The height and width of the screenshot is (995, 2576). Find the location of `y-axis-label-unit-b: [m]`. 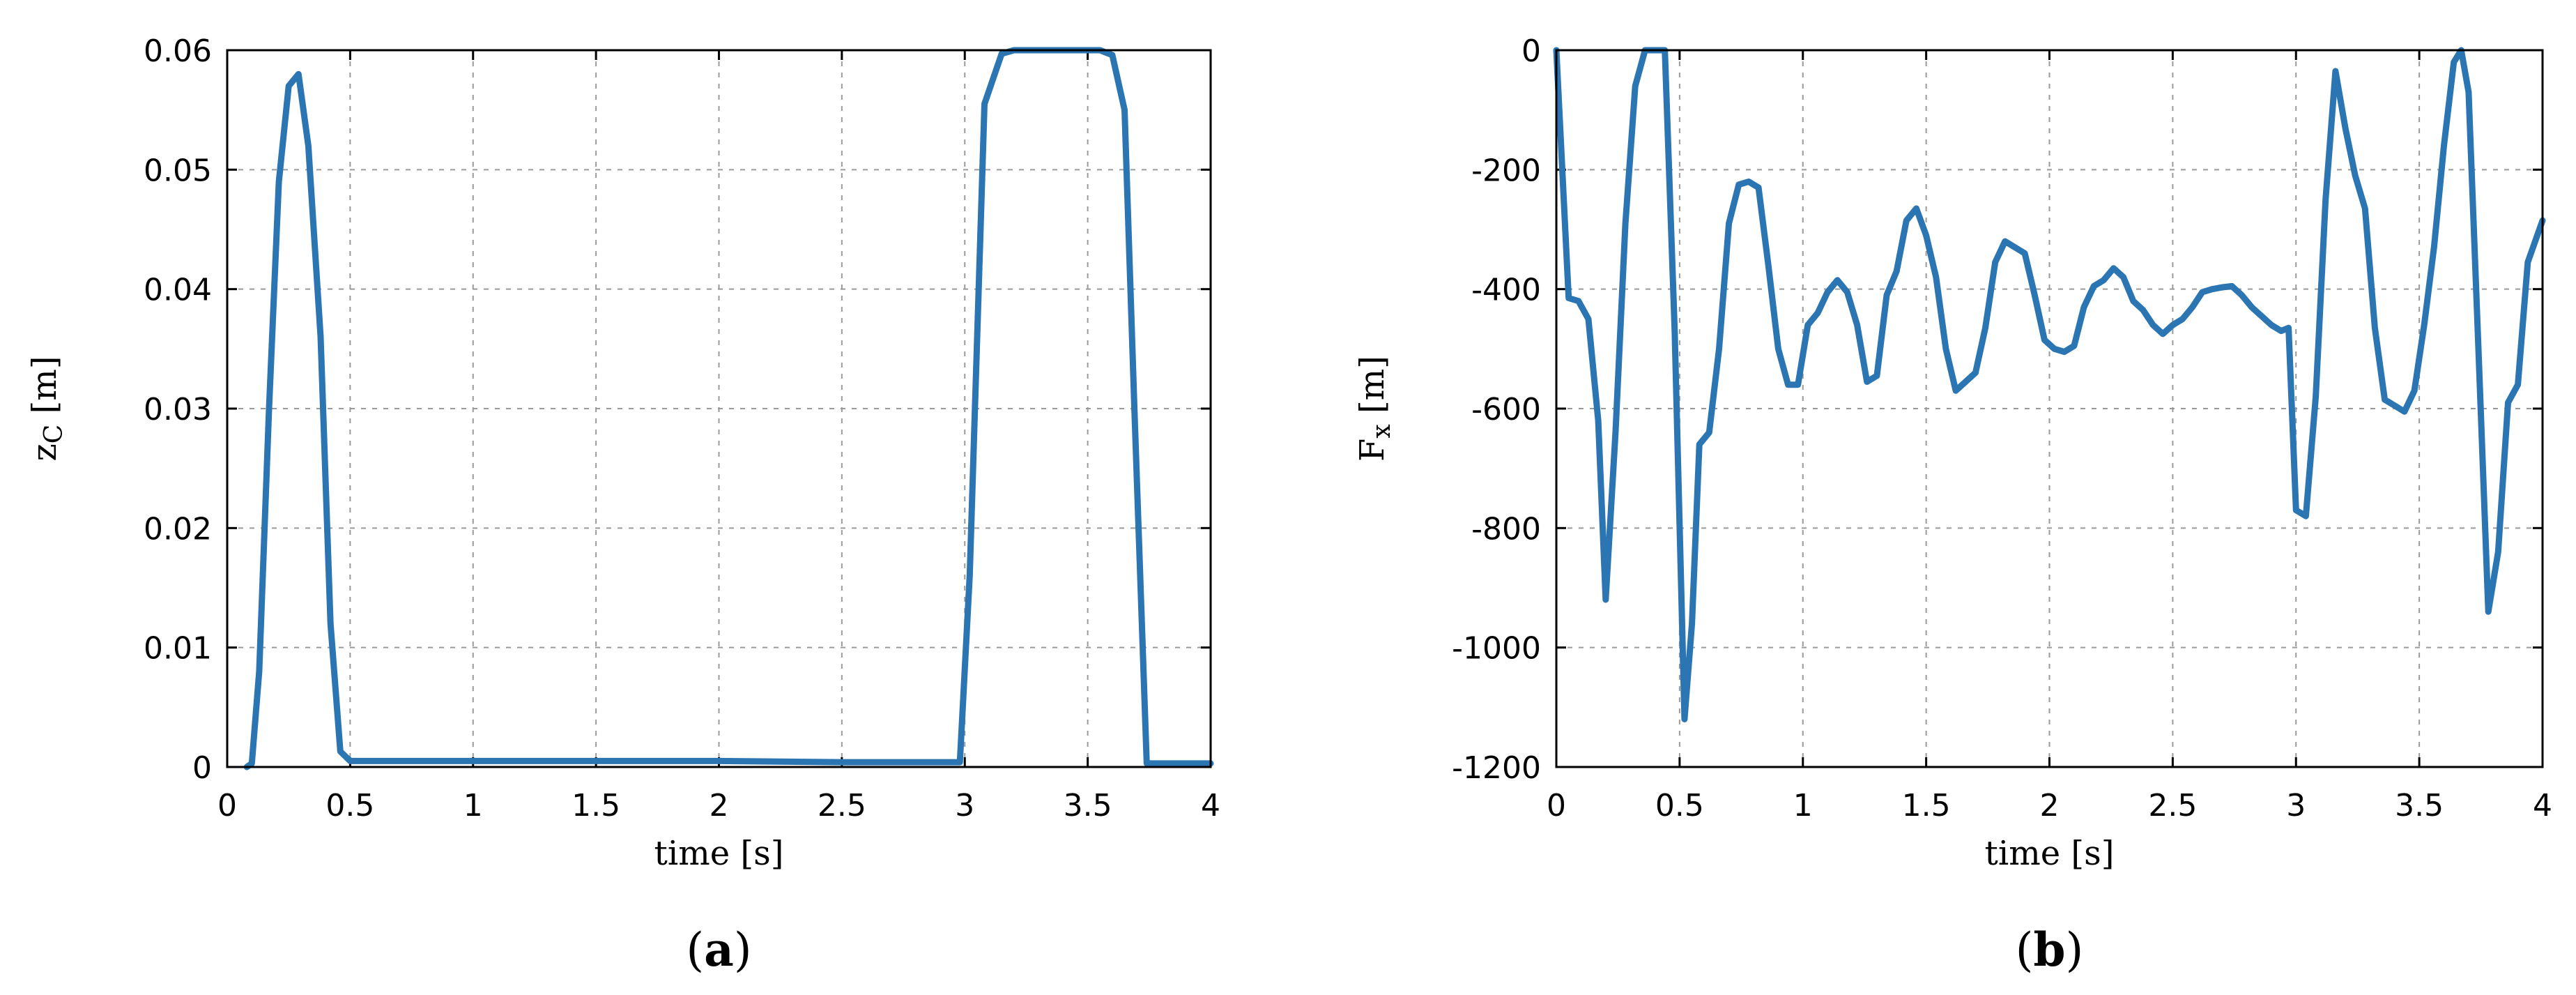

y-axis-label-unit-b: [m] is located at coordinates (1372, 390).